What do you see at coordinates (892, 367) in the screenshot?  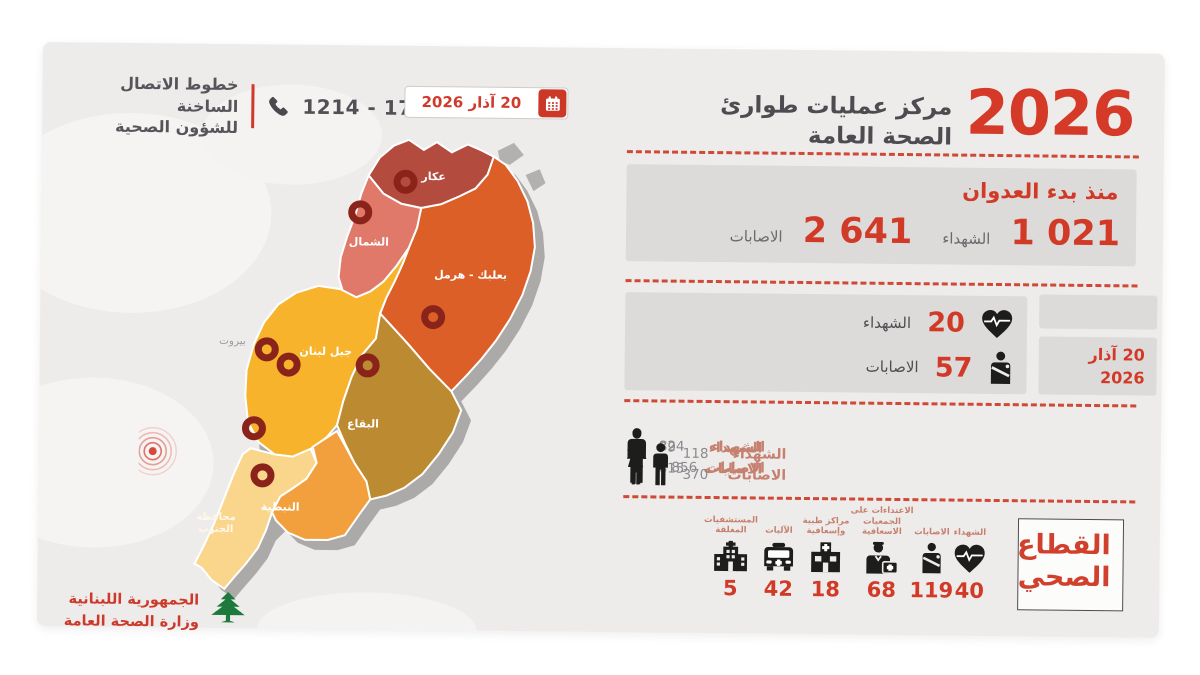 I see `daily-injuries-label: الاصابات` at bounding box center [892, 367].